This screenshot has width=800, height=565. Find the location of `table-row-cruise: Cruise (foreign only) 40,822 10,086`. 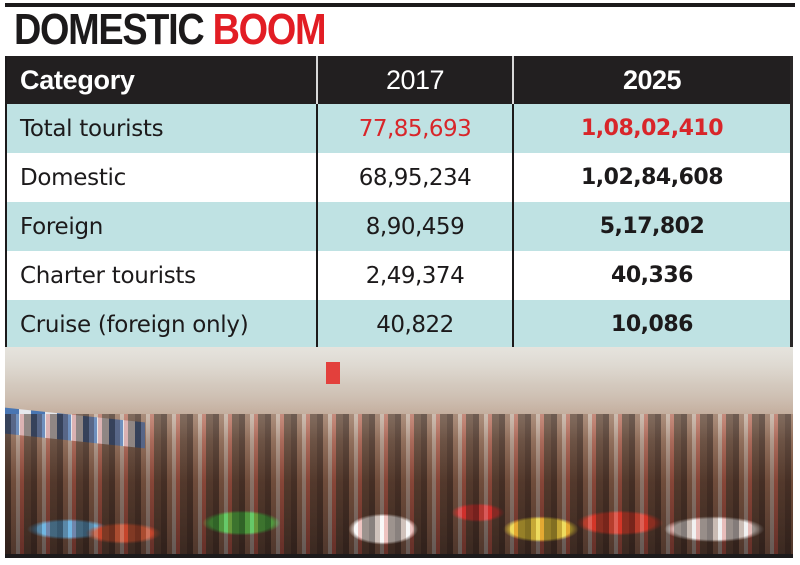

table-row-cruise: Cruise (foreign only) 40,822 10,086 is located at coordinates (398, 324).